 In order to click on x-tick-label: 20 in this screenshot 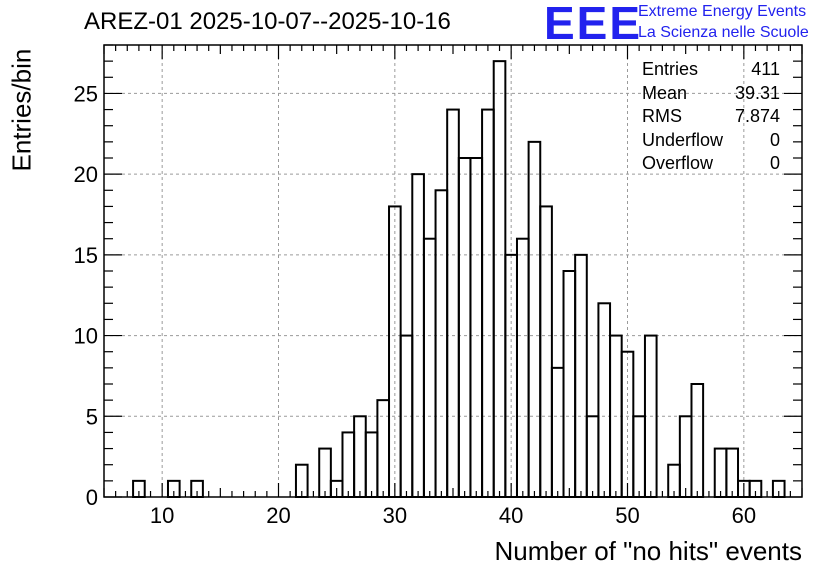, I will do `click(278, 515)`.